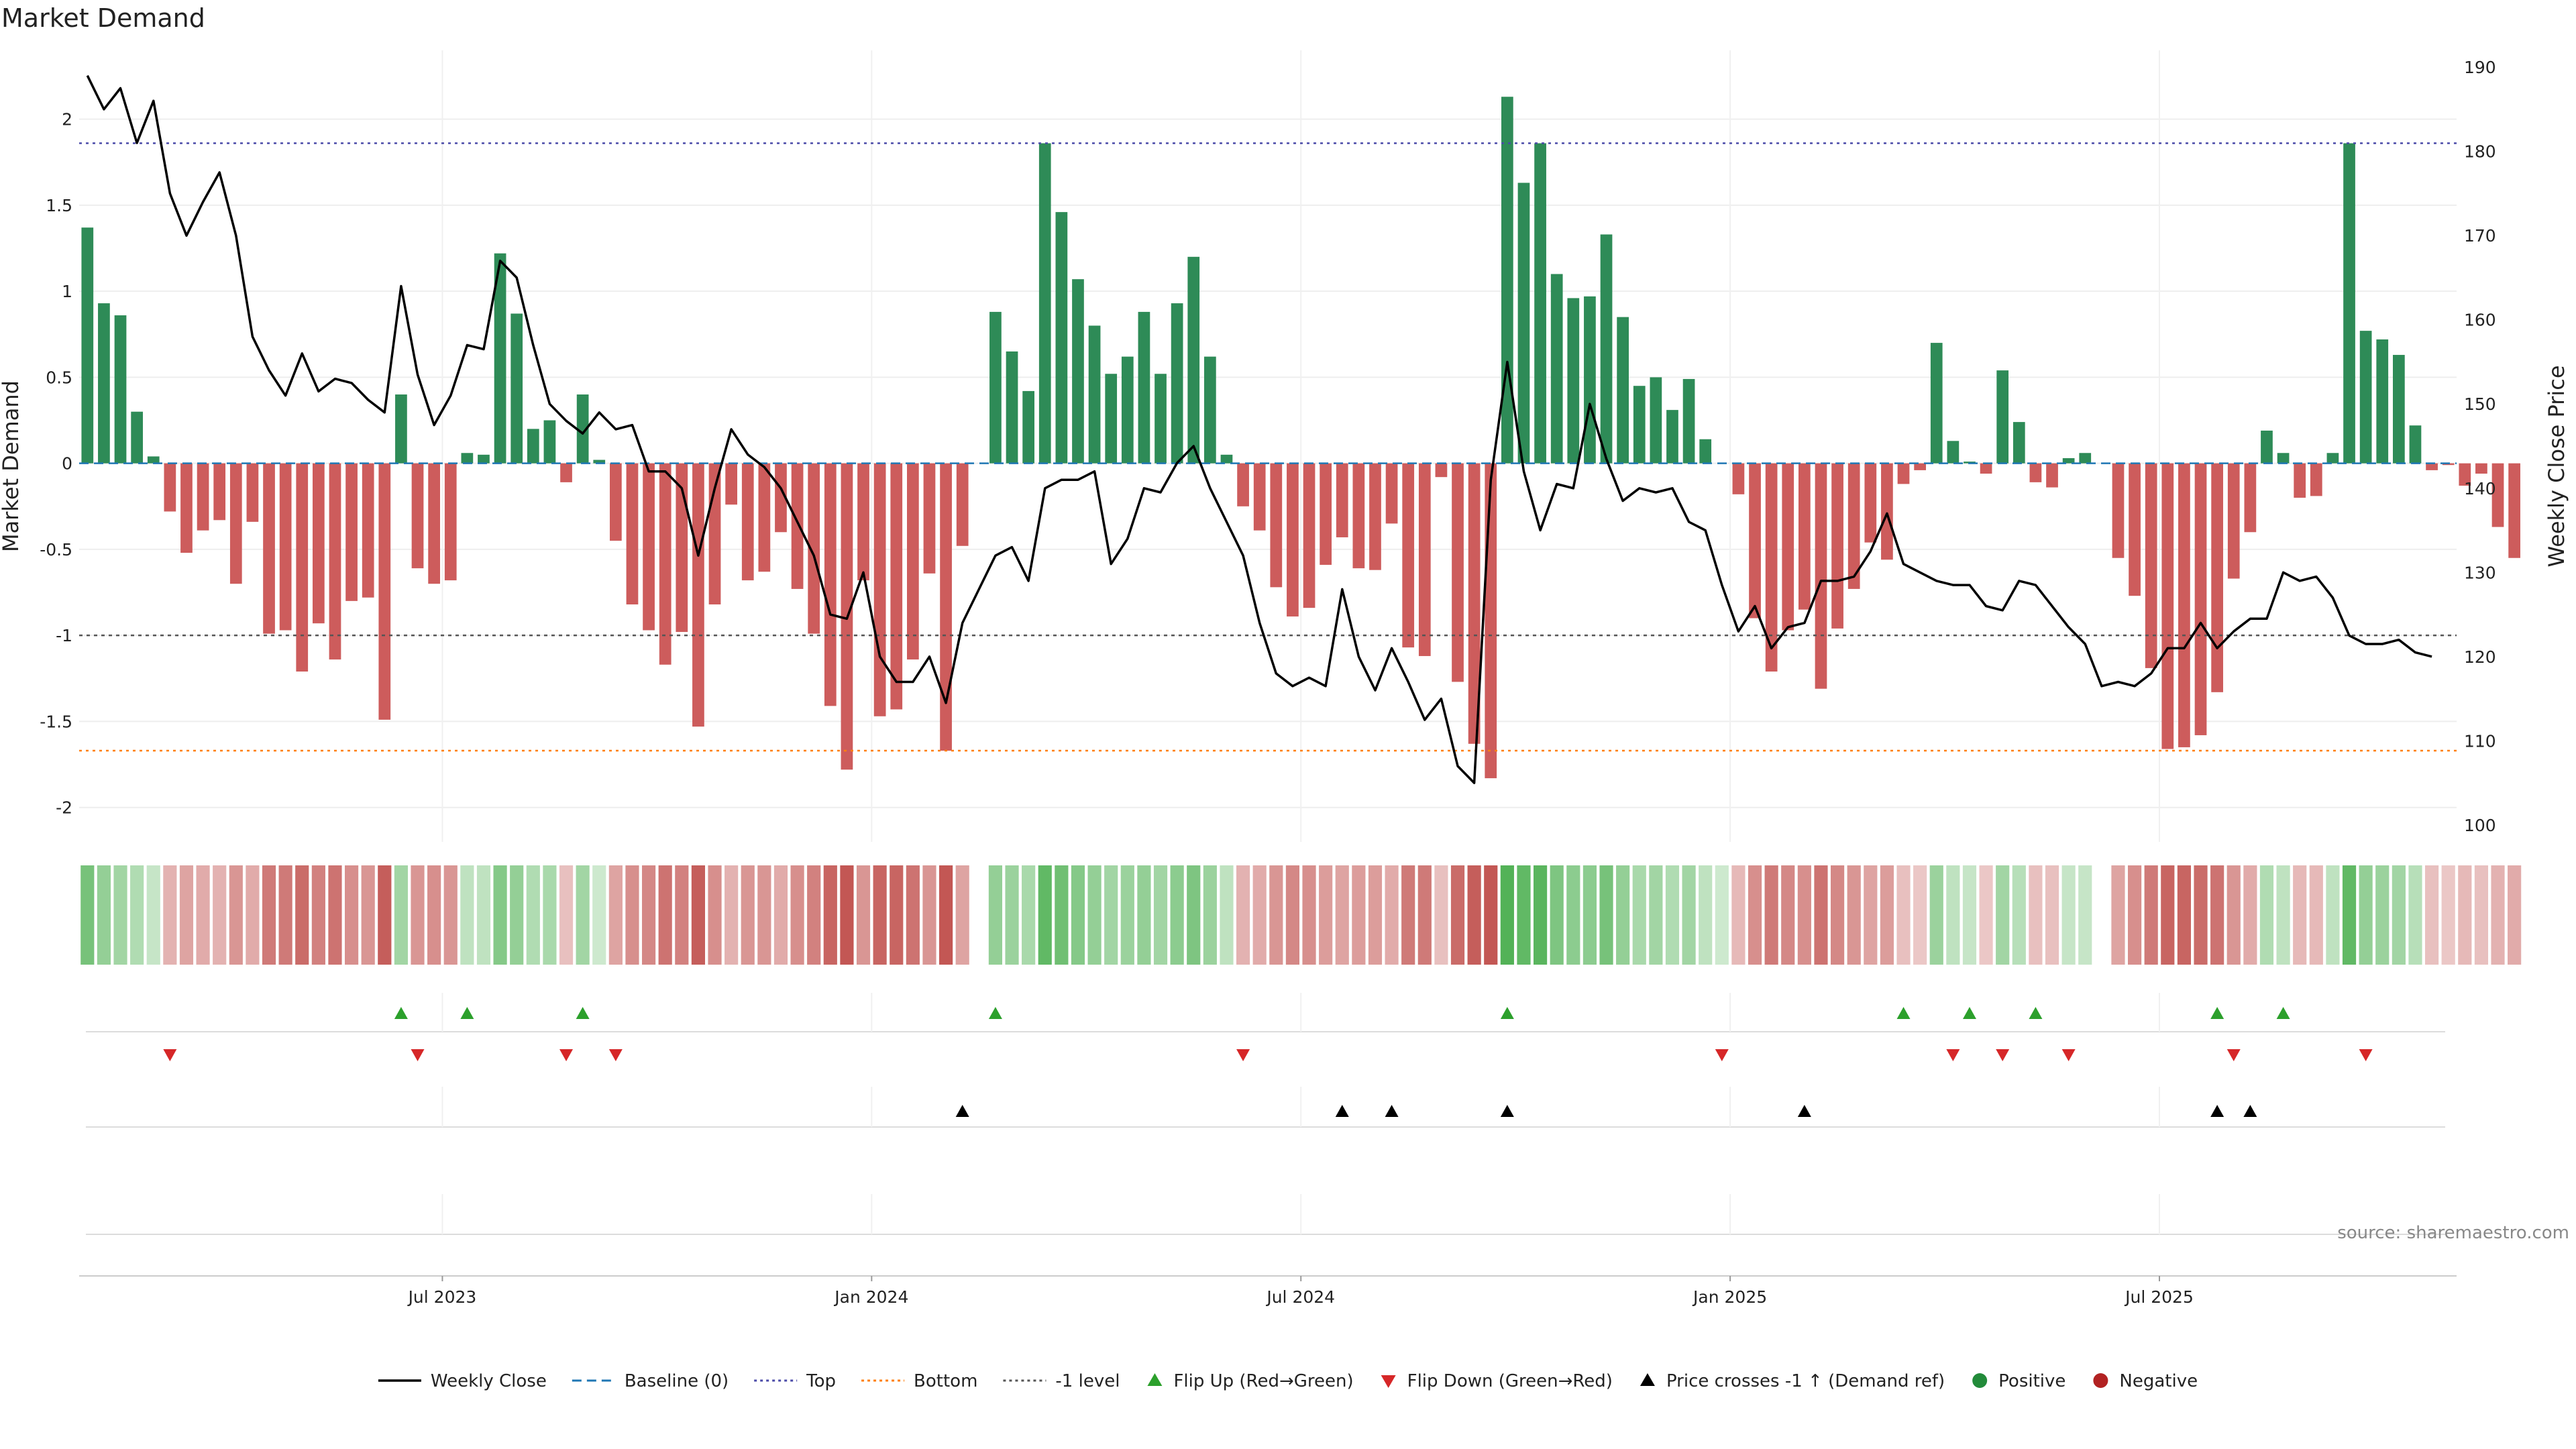  I want to click on y-tick-label-3: -0.5, so click(56, 549).